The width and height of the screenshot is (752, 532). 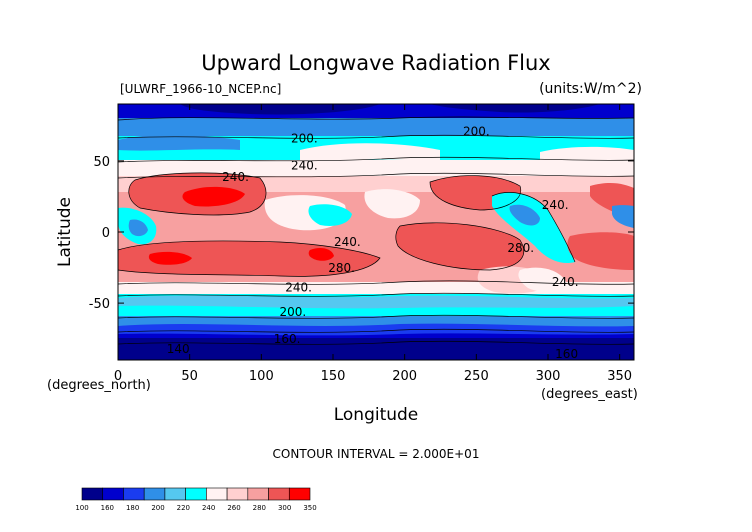 What do you see at coordinates (376, 302) in the screenshot?
I see `sh-cyan-wave` at bounding box center [376, 302].